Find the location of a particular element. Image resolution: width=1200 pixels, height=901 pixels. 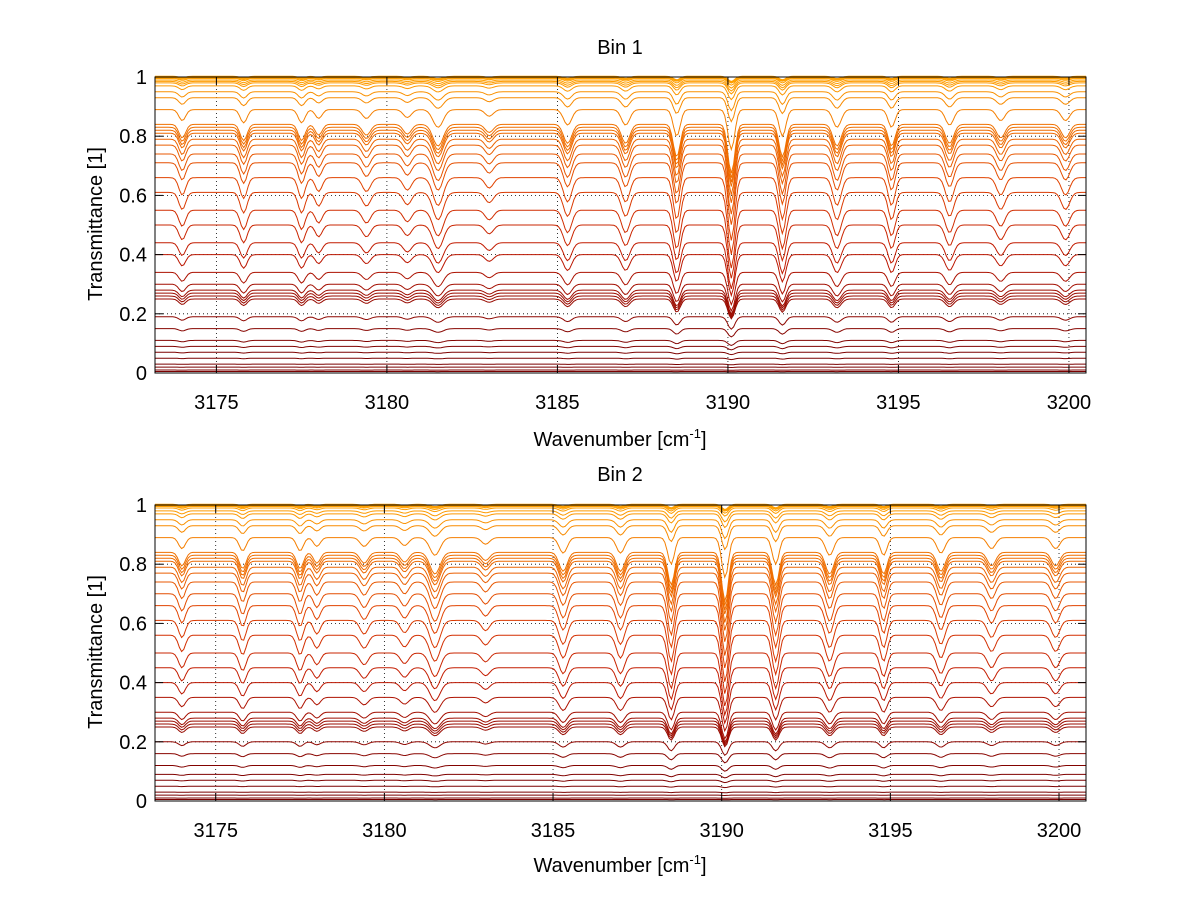

chart-title: Bin 1 is located at coordinates (620, 48).